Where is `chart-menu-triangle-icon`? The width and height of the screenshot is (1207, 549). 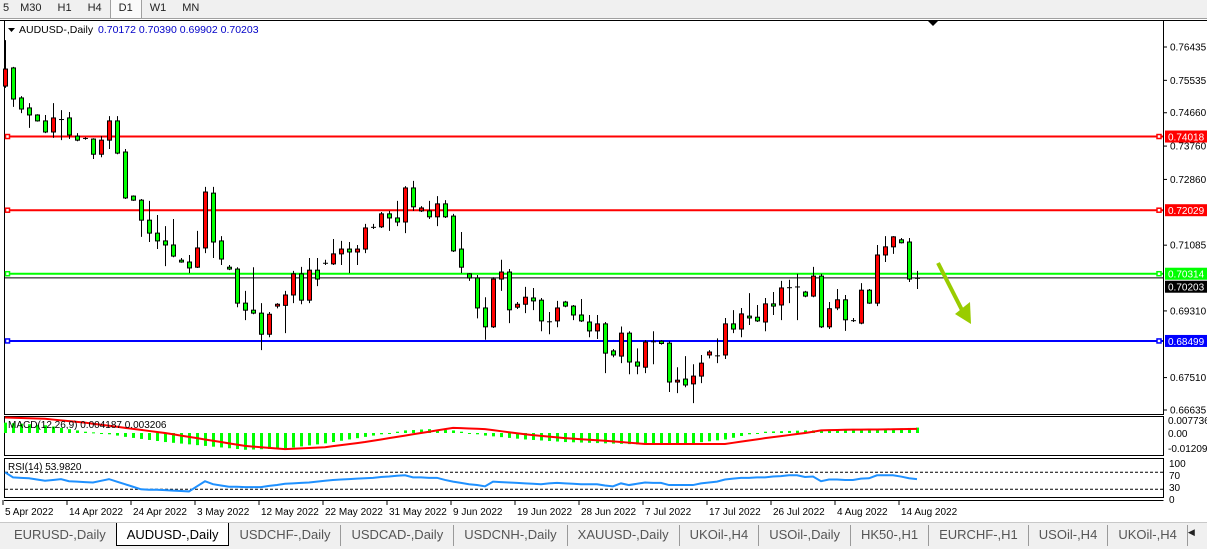
chart-menu-triangle-icon is located at coordinates (11, 30).